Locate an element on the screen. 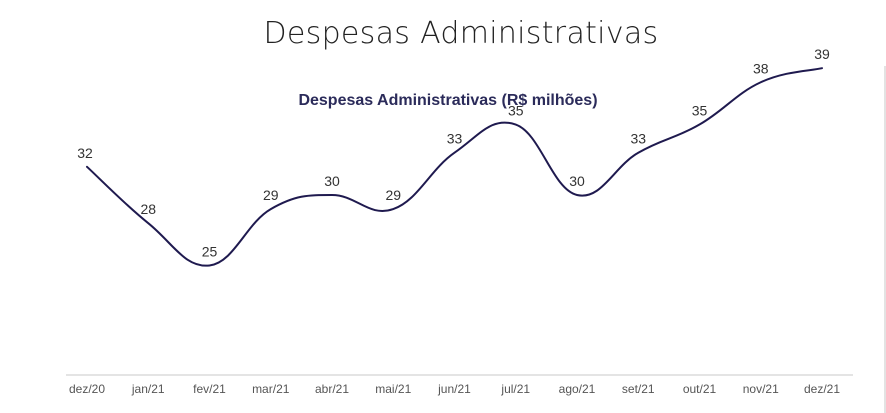  x-tick-label: dez/20 is located at coordinates (87, 389).